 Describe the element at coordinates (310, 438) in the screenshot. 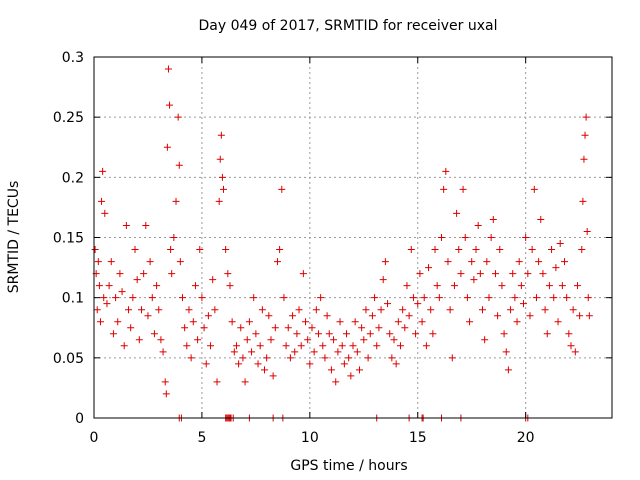

I see `x-tick-label: 10` at that location.